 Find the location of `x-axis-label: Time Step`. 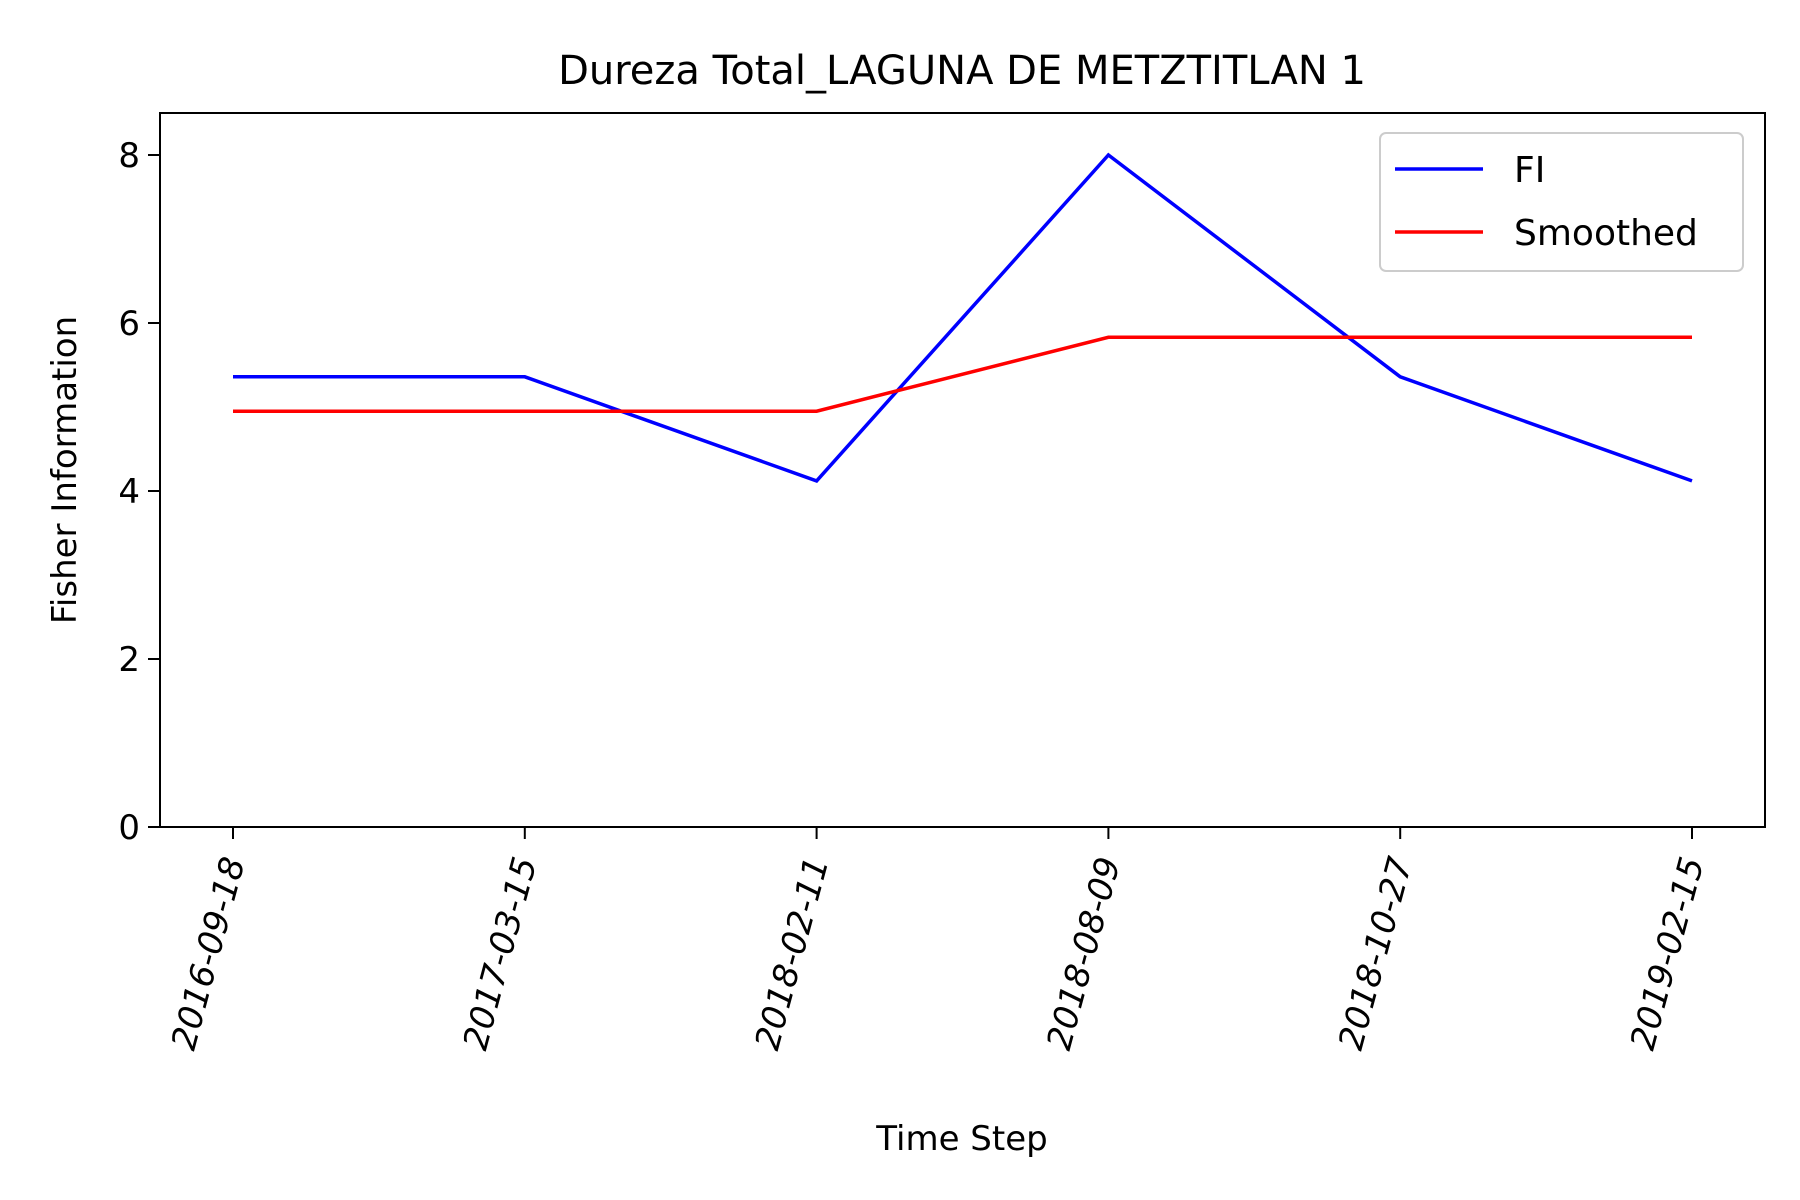

x-axis-label: Time Step is located at coordinates (961, 1139).